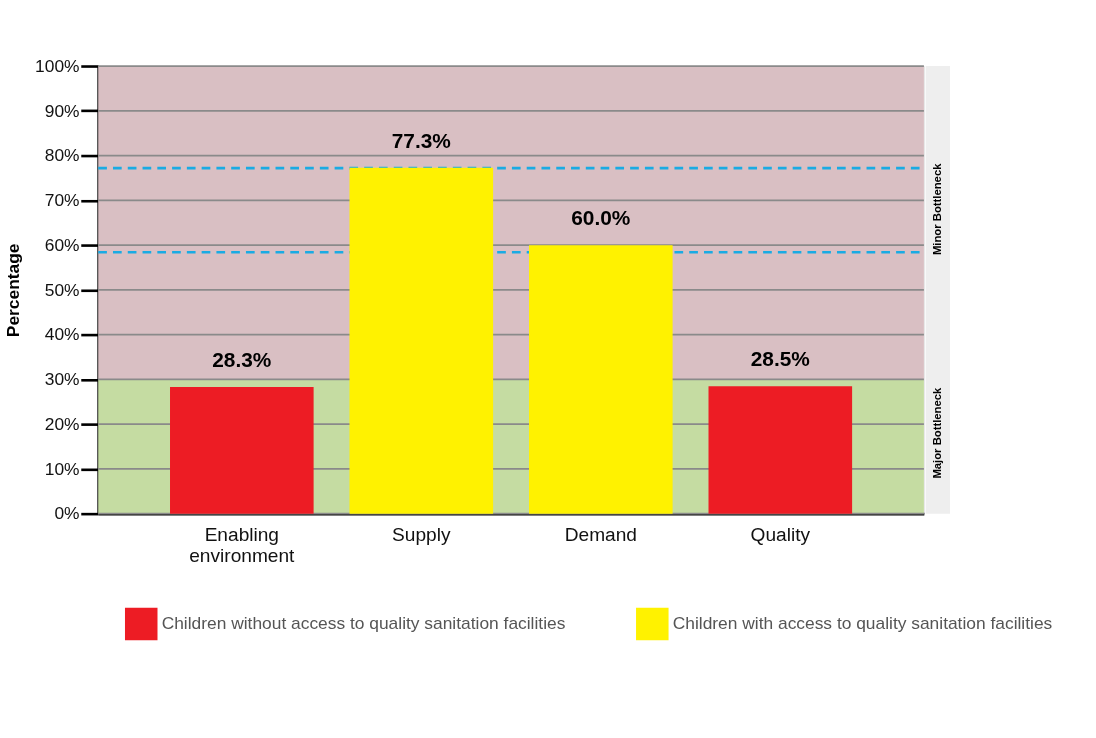 Image resolution: width=1096 pixels, height=738 pixels. Describe the element at coordinates (62, 155) in the screenshot. I see `y-tick-label: 80%` at that location.